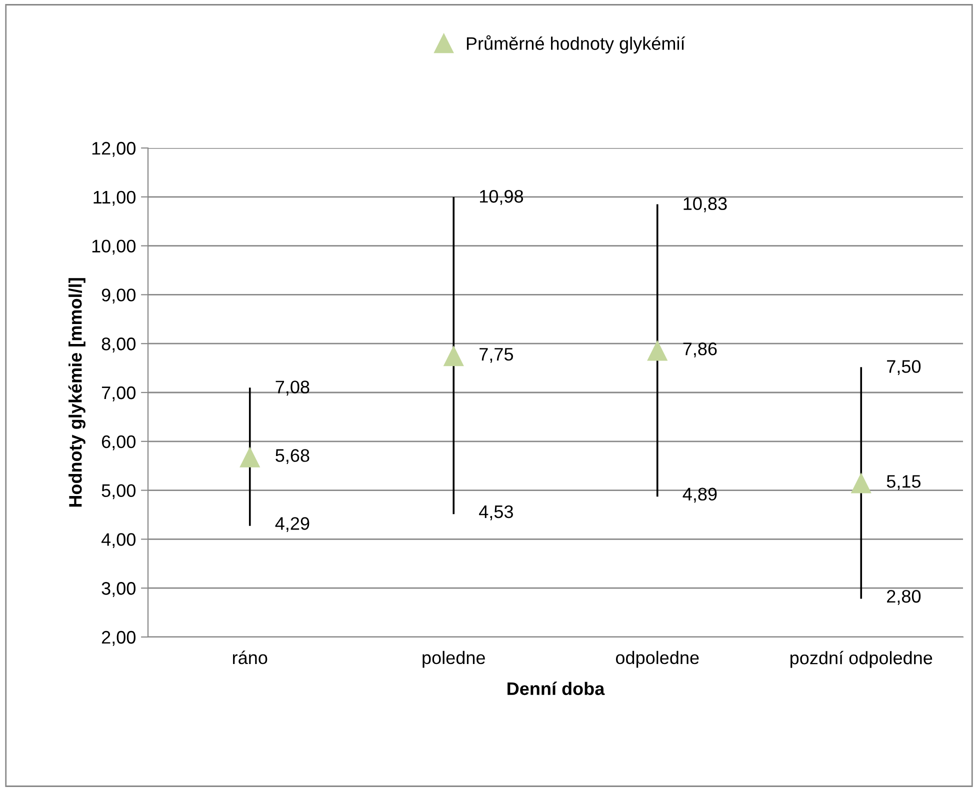 Image resolution: width=978 pixels, height=791 pixels. Describe the element at coordinates (77, 392) in the screenshot. I see `y-axis-title: Hodnoty glykémie [mmol/l]` at that location.